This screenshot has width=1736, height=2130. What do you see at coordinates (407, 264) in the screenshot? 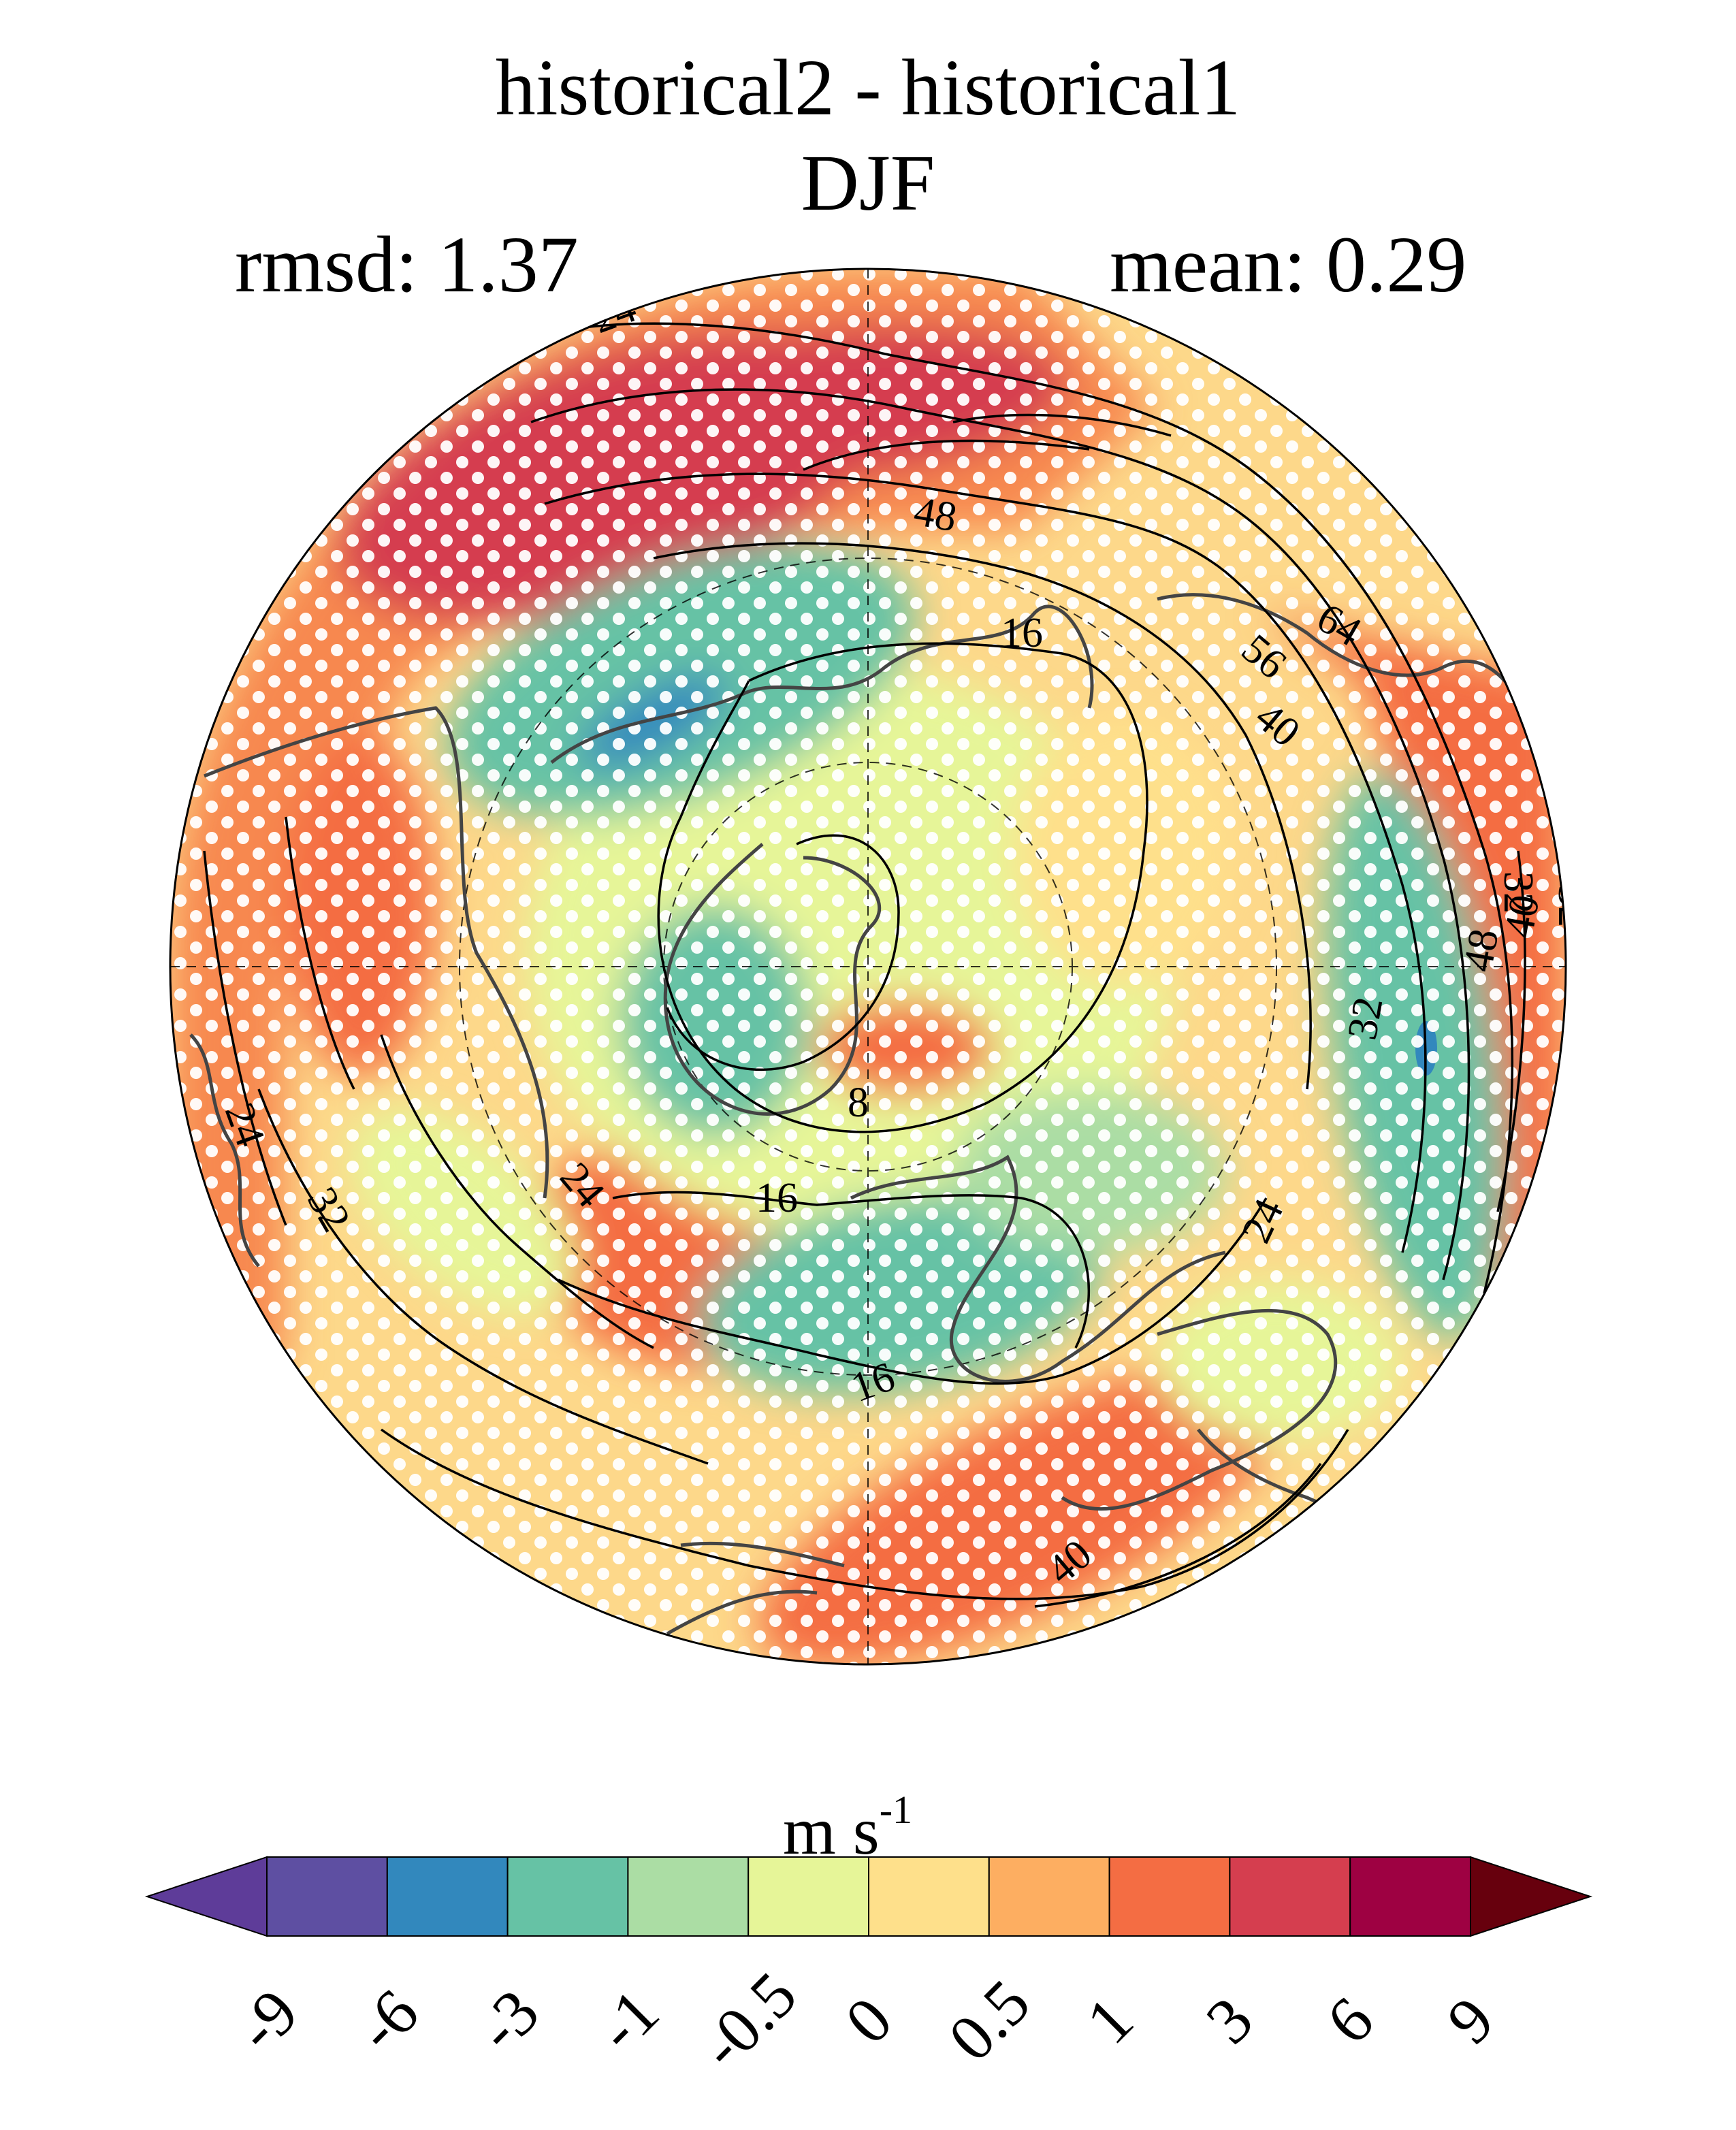
I see `rmsd-label: rmsd: 1.37` at bounding box center [407, 264].